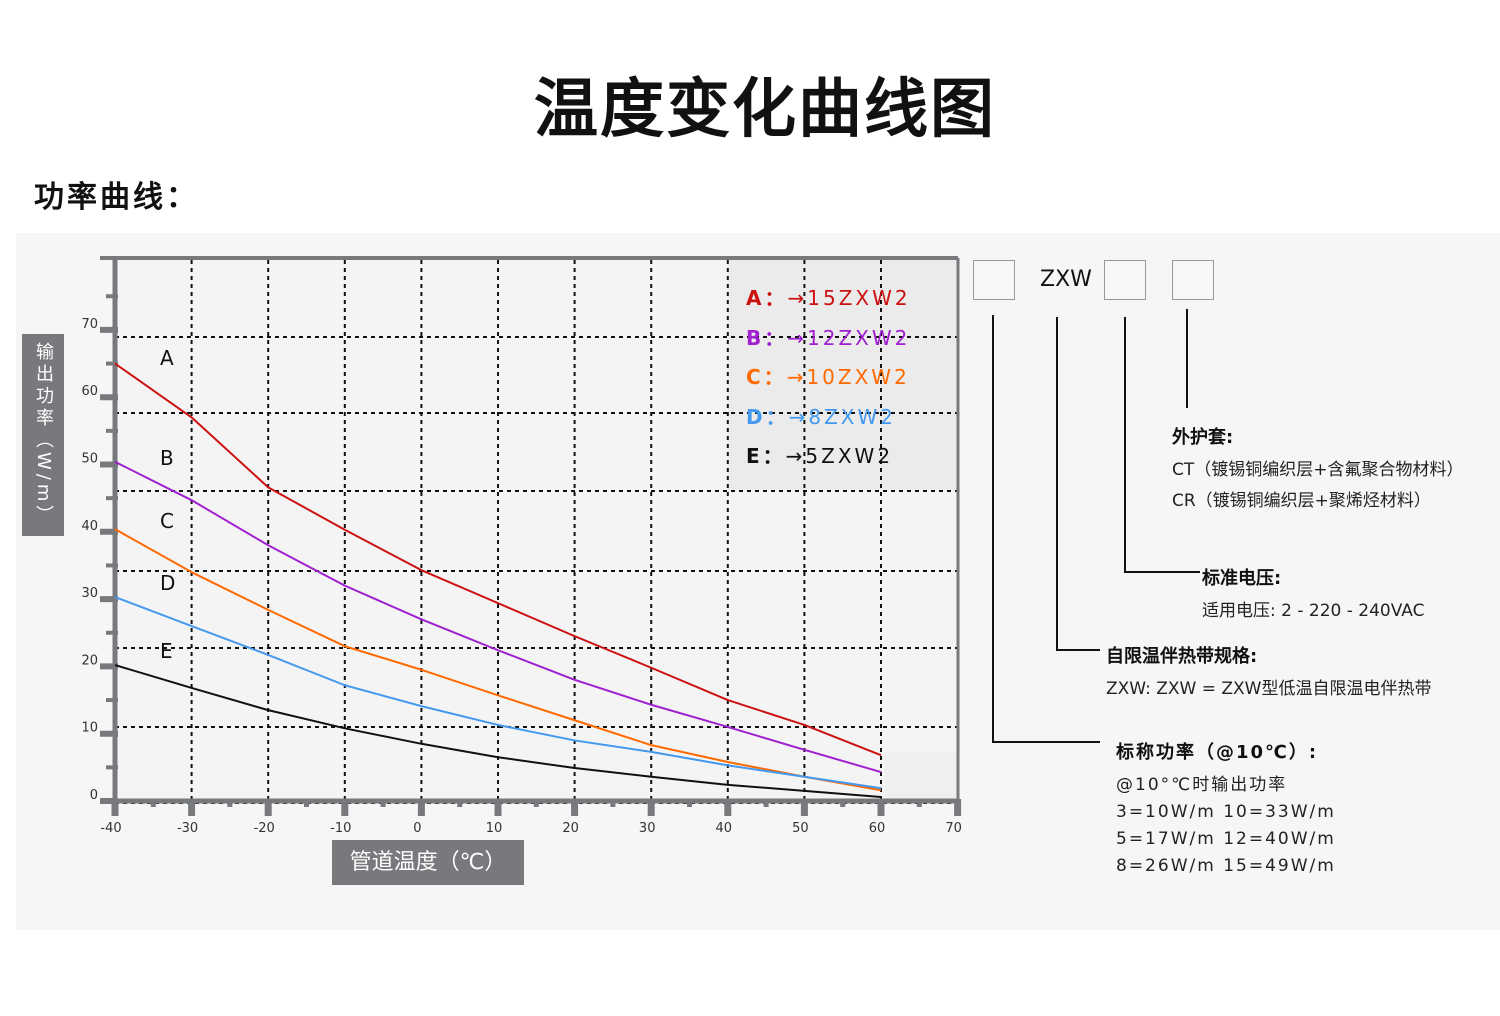  What do you see at coordinates (89, 660) in the screenshot?
I see `y-tick-label: 20` at bounding box center [89, 660].